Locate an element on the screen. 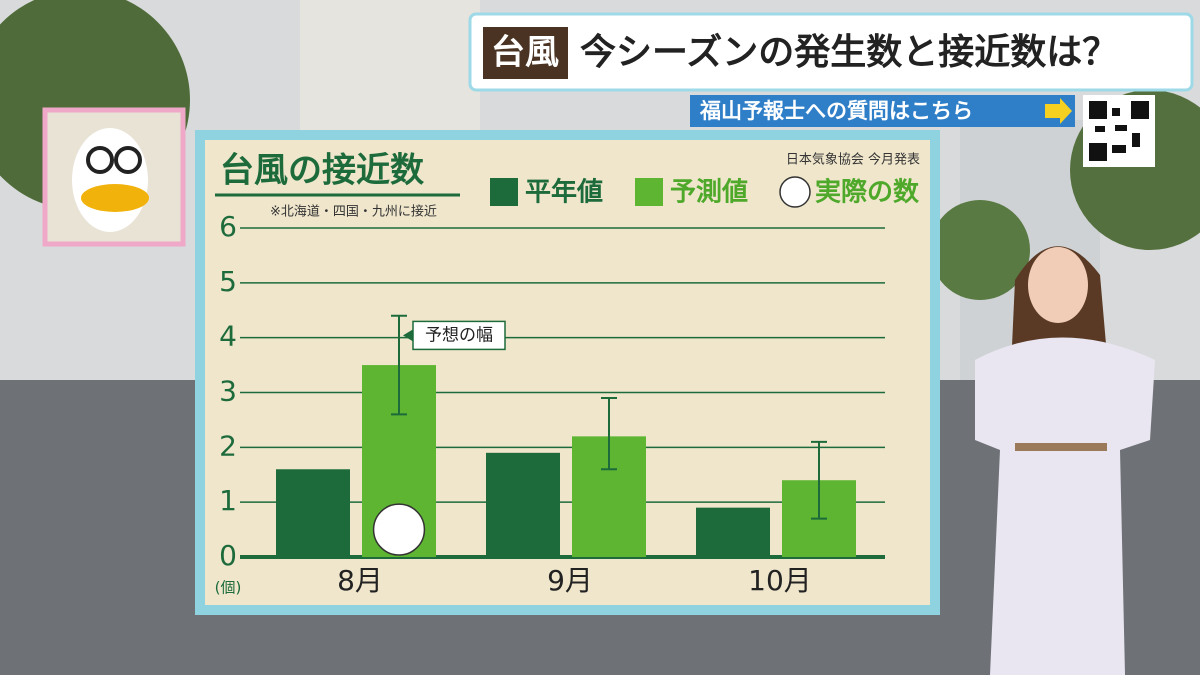 This screenshot has height=679, width=1200. qr-pattern is located at coordinates (1119, 131).